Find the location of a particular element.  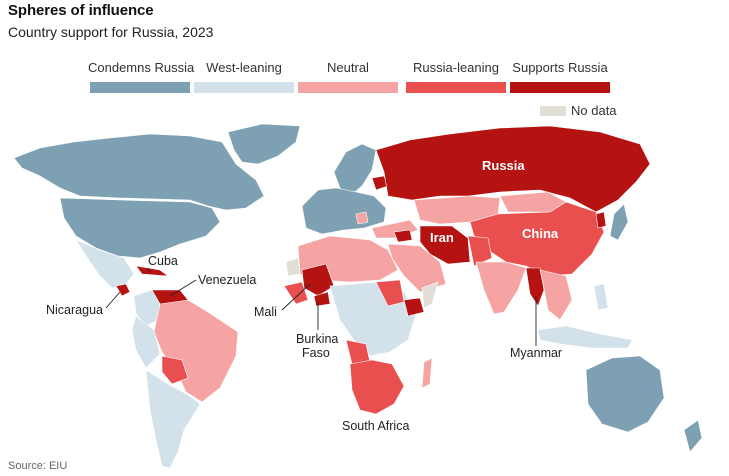

leader-venezuela is located at coordinates (183, 288).